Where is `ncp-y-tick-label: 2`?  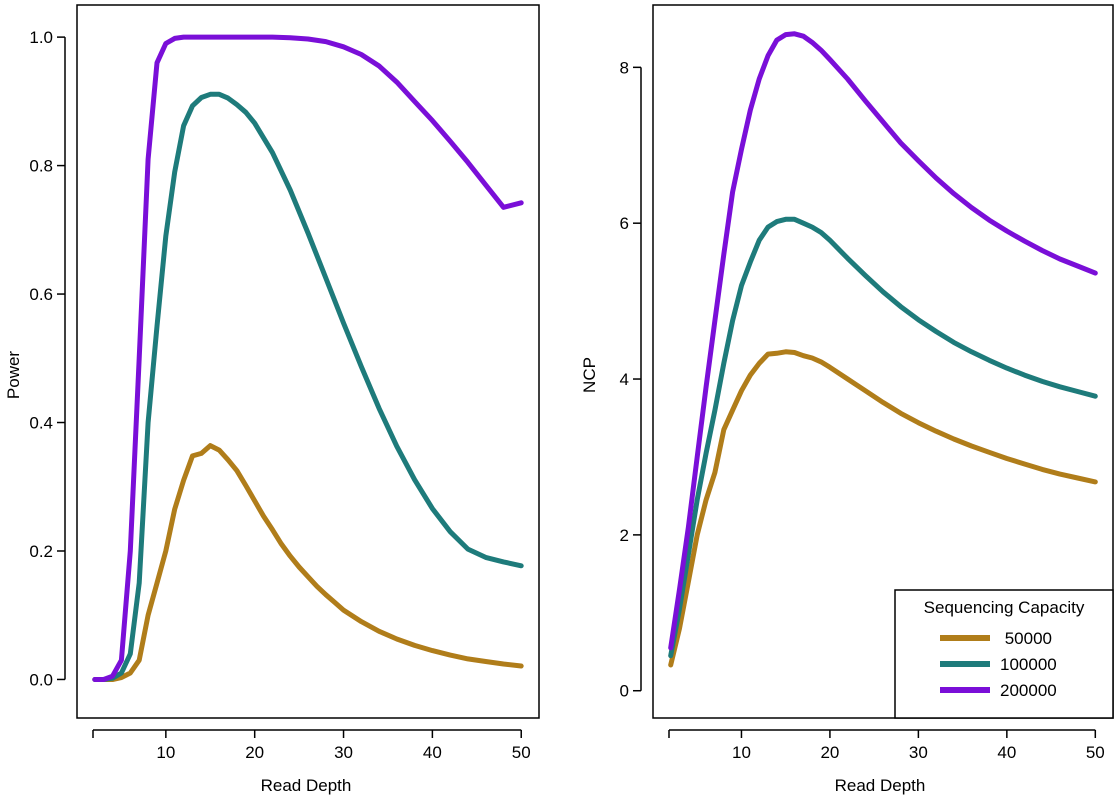
ncp-y-tick-label: 2 is located at coordinates (624, 535).